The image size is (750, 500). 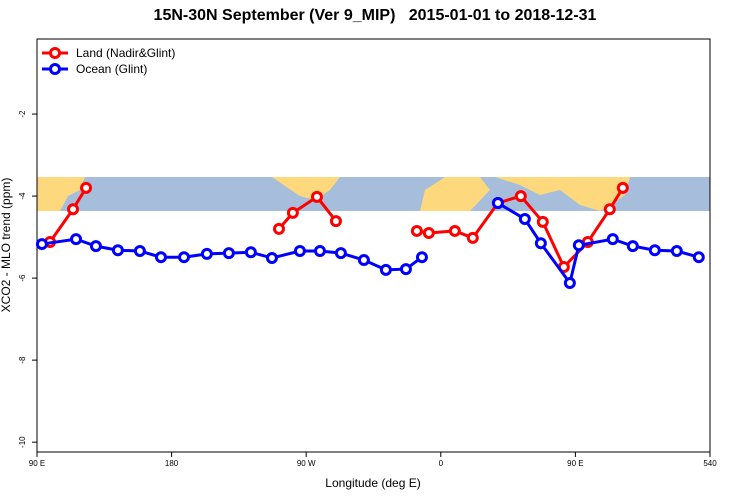 What do you see at coordinates (22, 114) in the screenshot?
I see `y-tick-label: -2` at bounding box center [22, 114].